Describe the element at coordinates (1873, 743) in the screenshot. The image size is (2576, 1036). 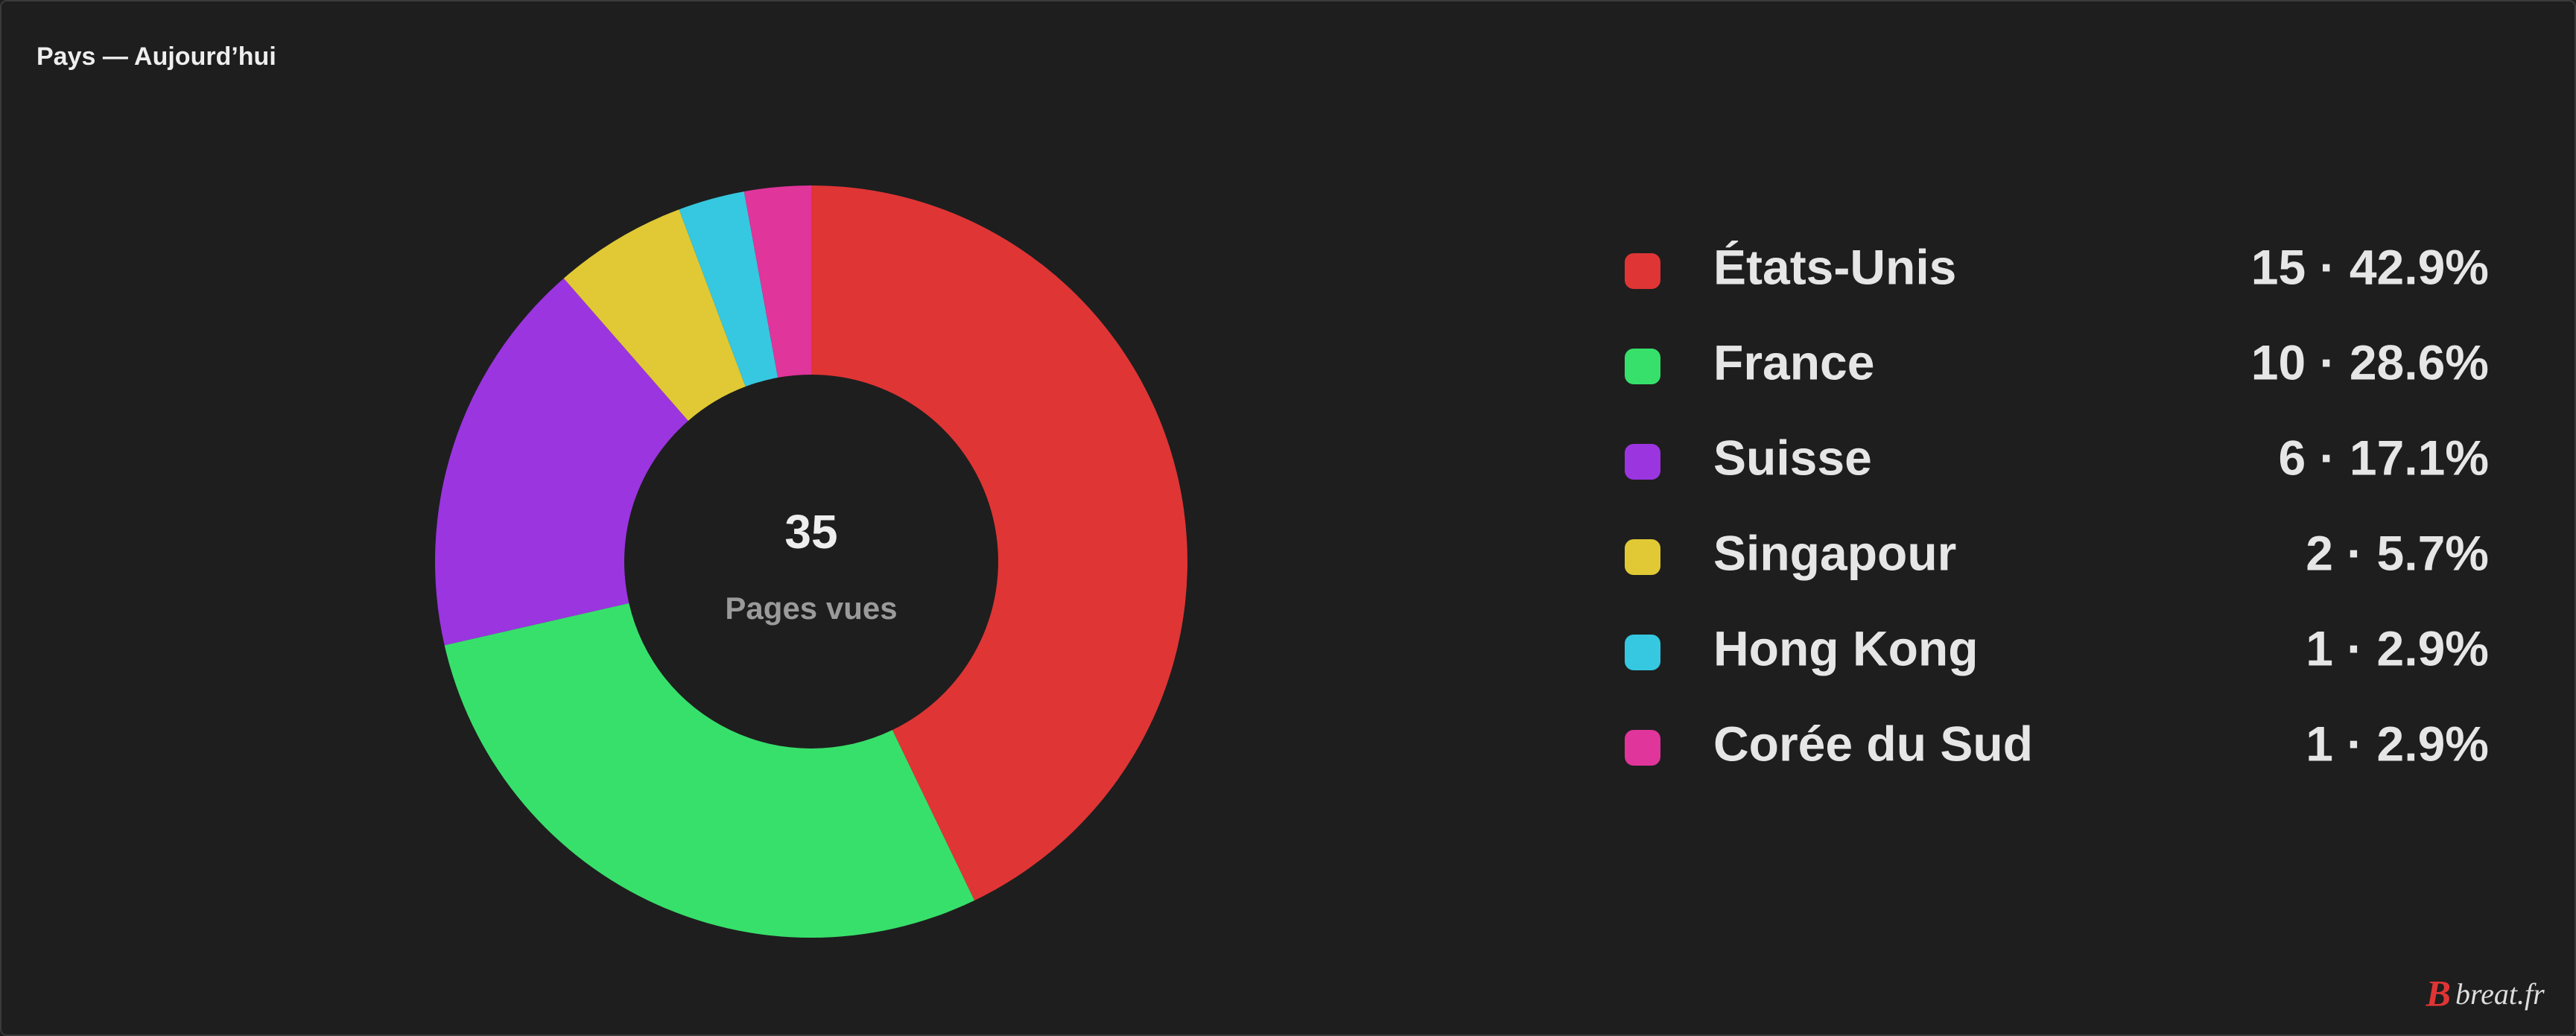
I see `legend-label: Corée du Sud` at that location.